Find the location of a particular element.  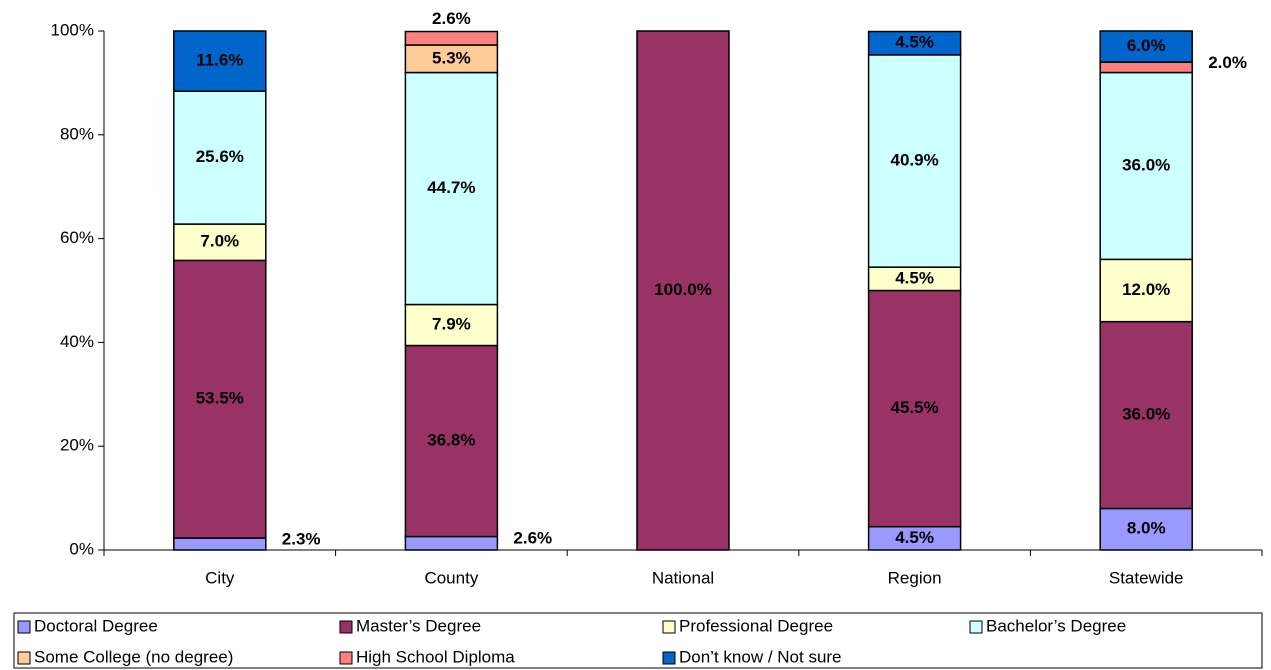

value-label: 100.0% is located at coordinates (683, 289).